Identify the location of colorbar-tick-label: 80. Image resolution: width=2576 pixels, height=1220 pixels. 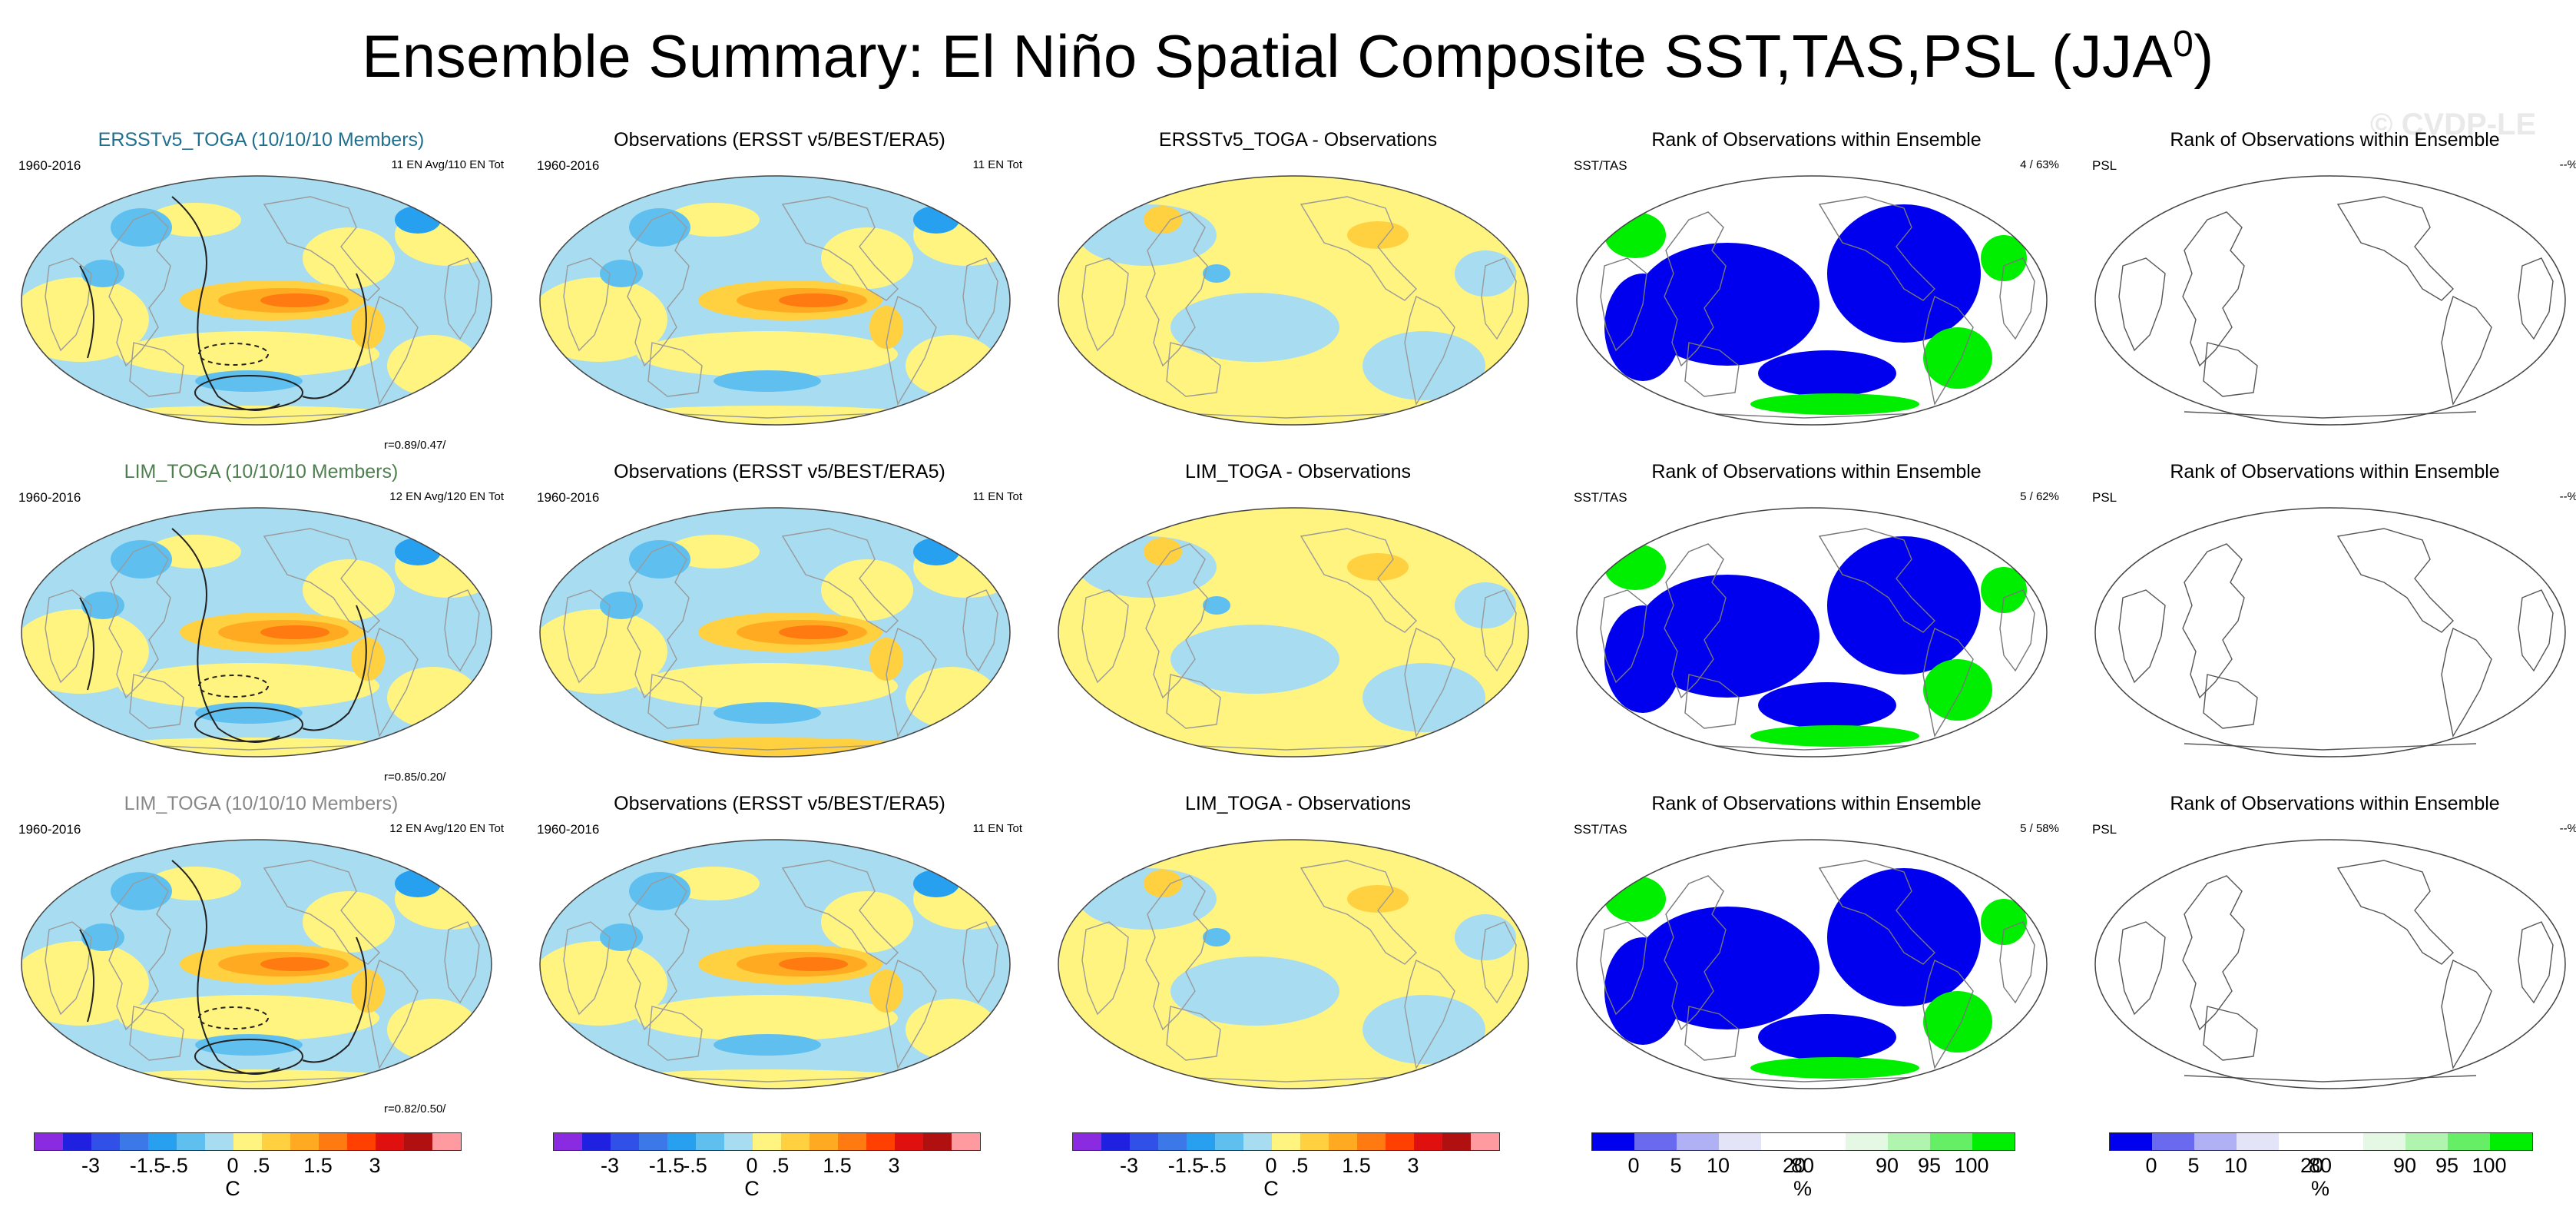
(2320, 1165).